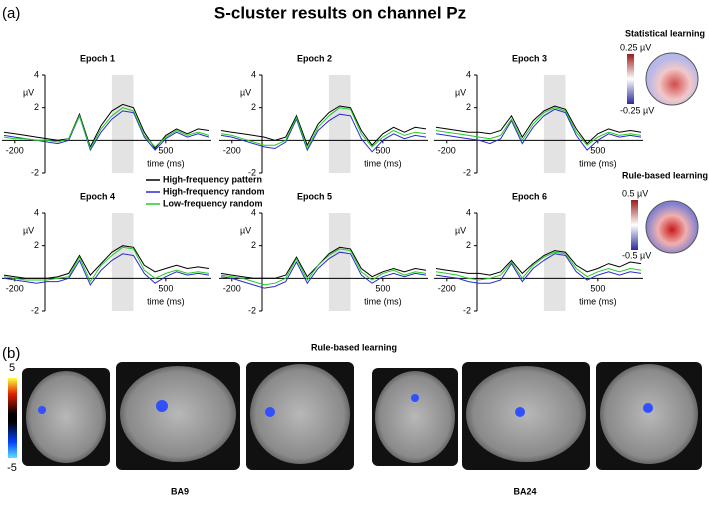 The image size is (709, 505). I want to click on panel-label: (b), so click(11, 353).